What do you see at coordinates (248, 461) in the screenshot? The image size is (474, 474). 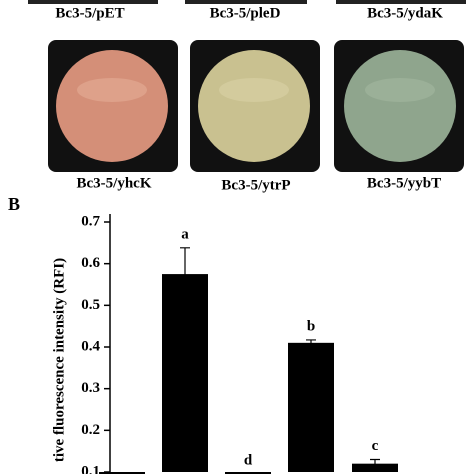 I see `significance-label: d` at bounding box center [248, 461].